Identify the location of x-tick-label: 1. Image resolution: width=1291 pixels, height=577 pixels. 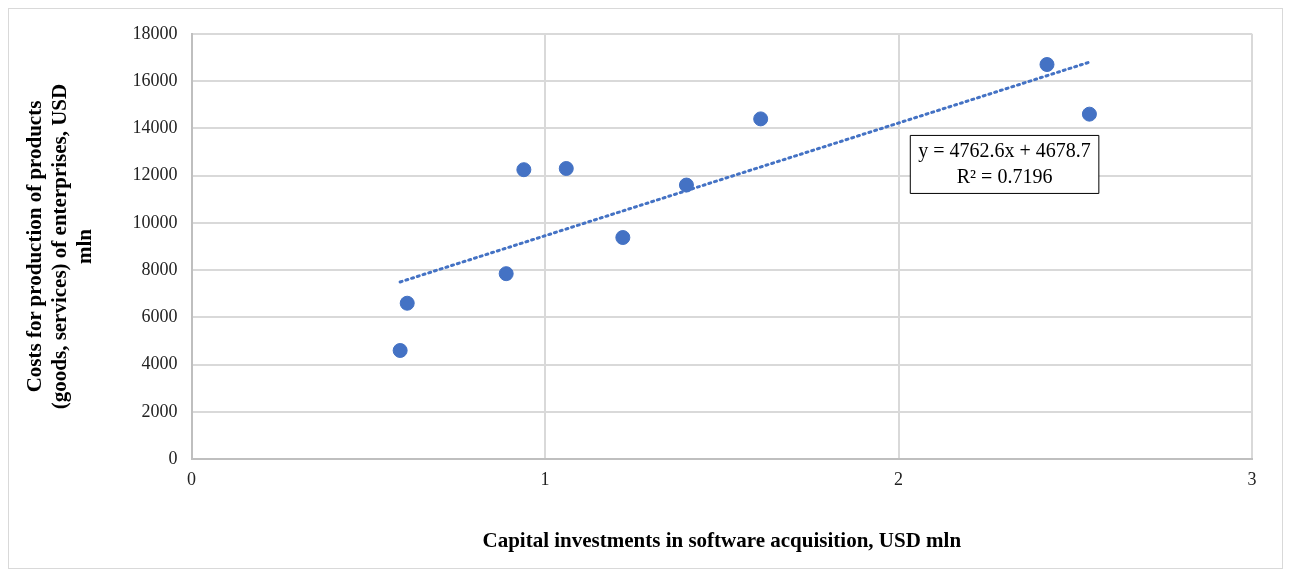
(545, 478).